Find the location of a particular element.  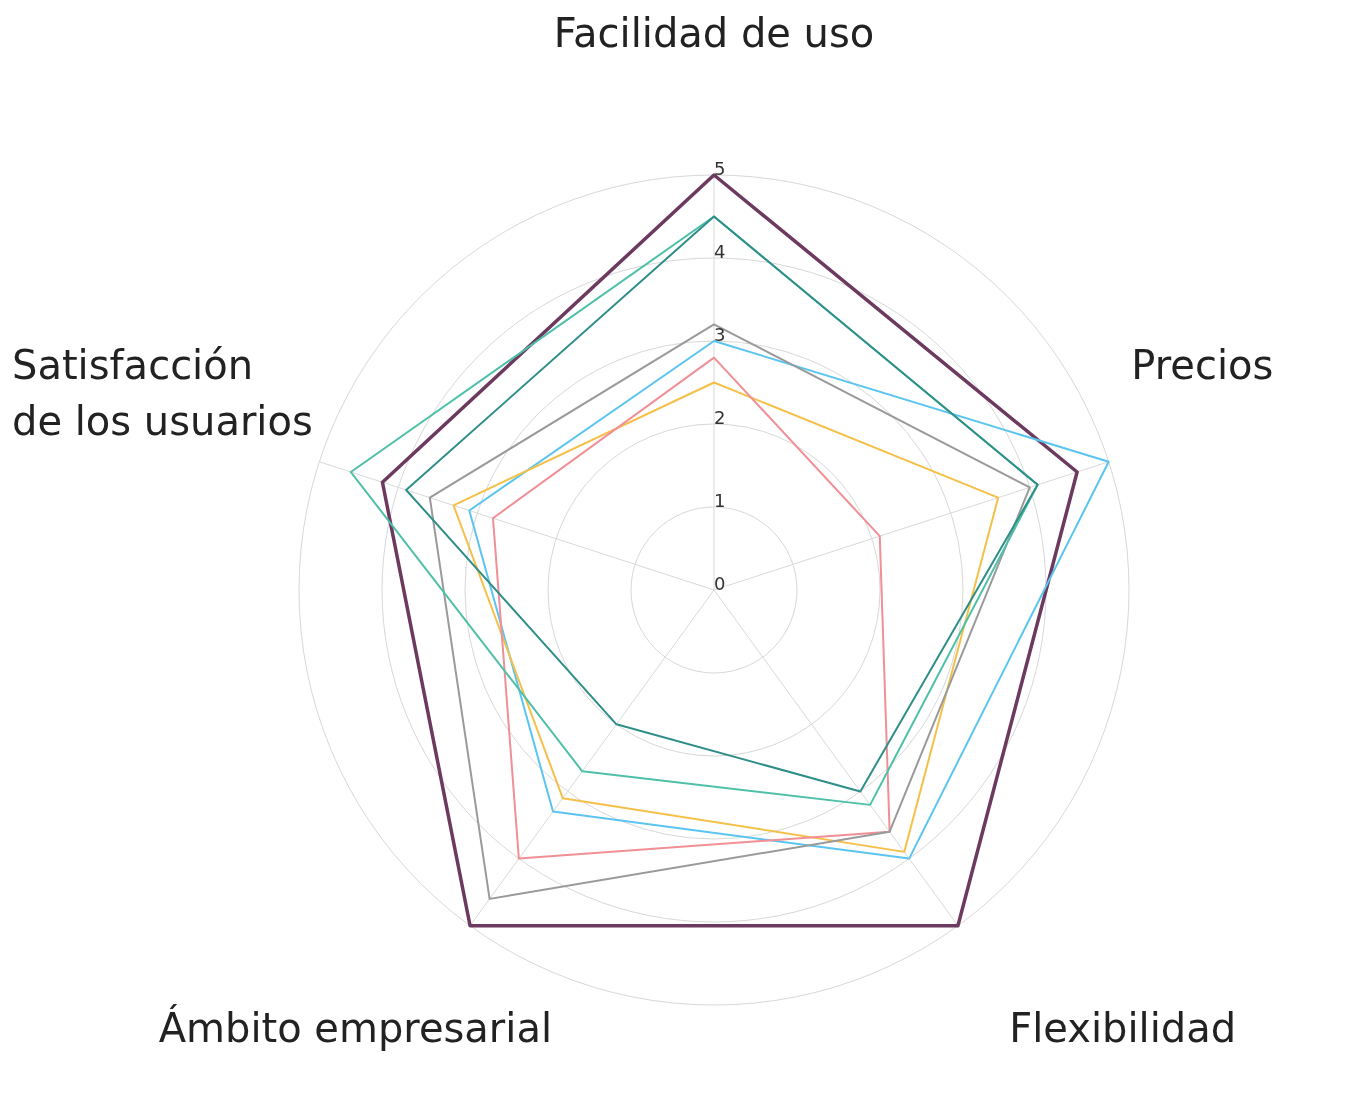

y-tick-label: 4 is located at coordinates (720, 251).